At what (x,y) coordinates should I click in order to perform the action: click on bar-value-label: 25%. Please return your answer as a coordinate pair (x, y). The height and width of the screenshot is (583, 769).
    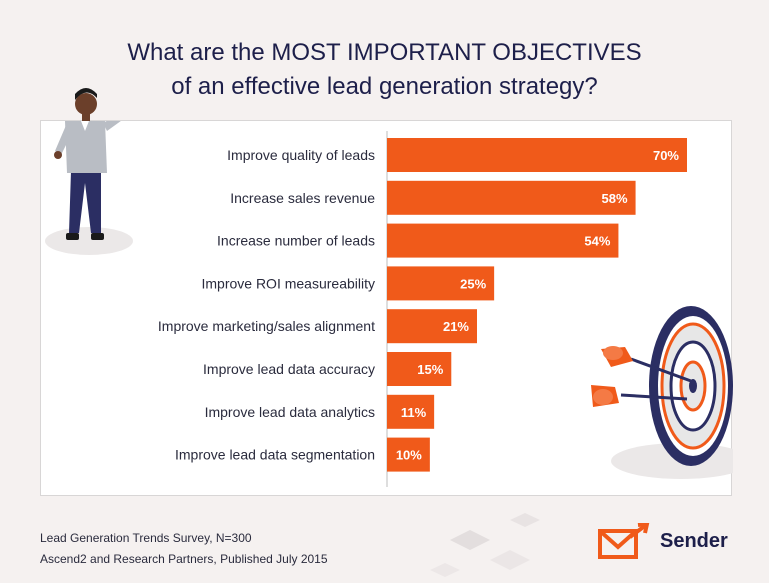
    Looking at the image, I should click on (473, 283).